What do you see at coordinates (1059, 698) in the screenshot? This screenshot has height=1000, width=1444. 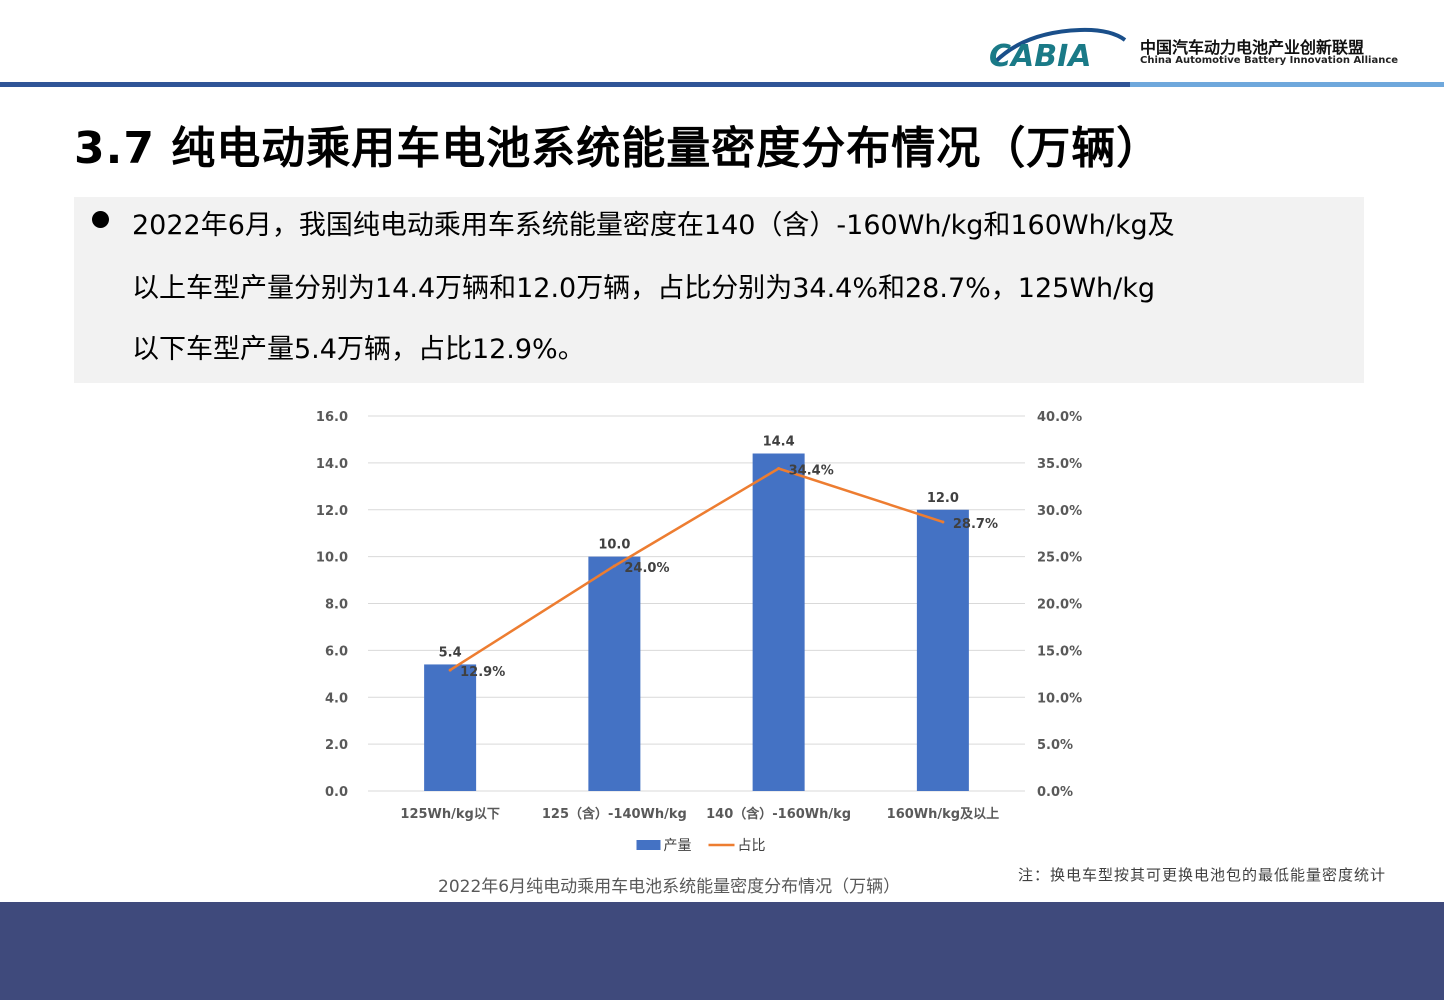 I see `y2-tick-label: 10.0%` at bounding box center [1059, 698].